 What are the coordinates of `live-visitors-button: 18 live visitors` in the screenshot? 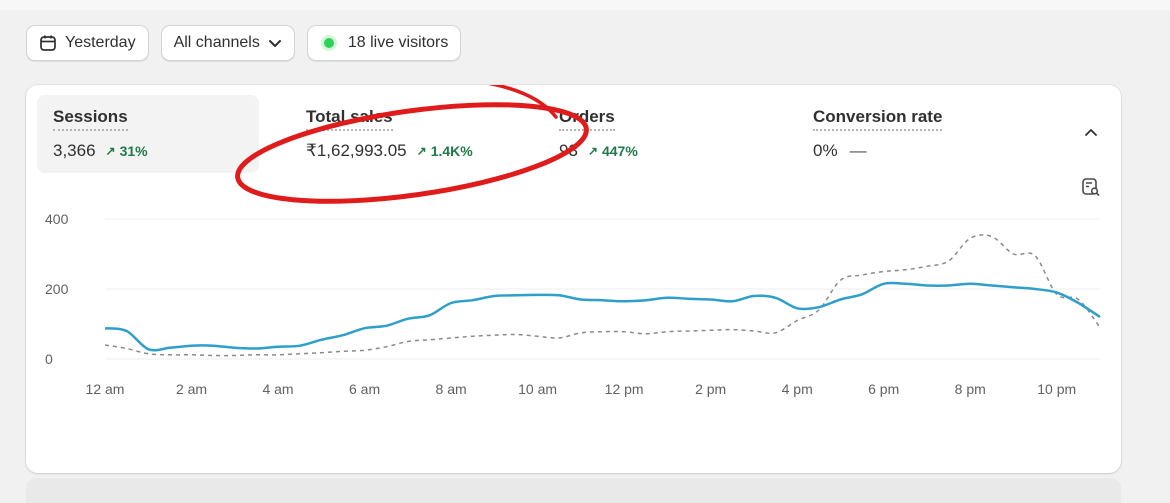 It's located at (384, 43).